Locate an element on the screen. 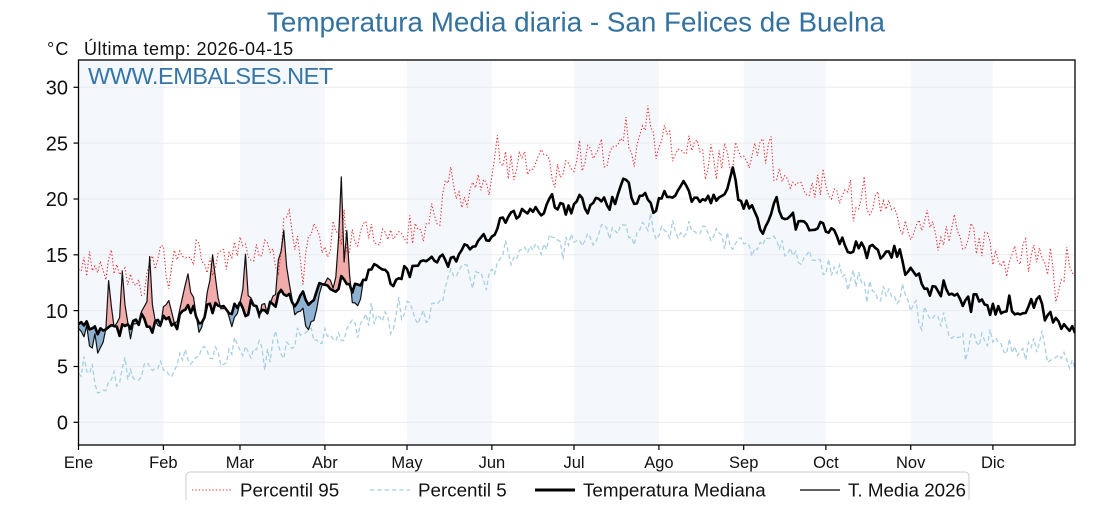  svg-text: 30 is located at coordinates (57, 89).